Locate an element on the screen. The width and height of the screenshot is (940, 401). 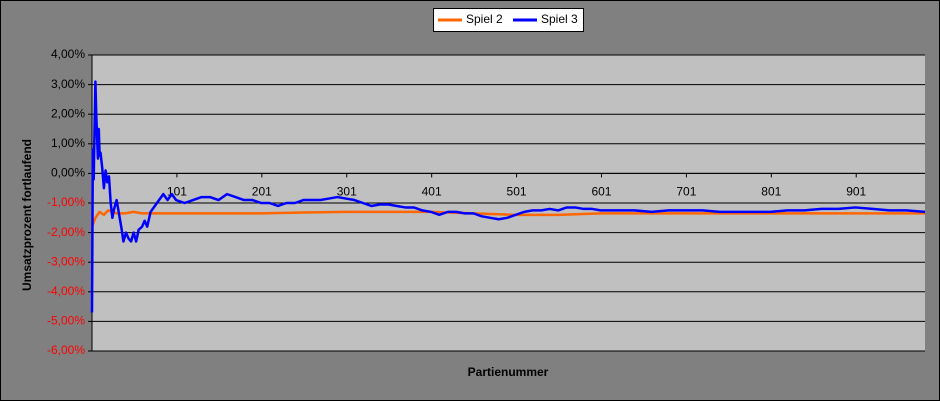
x-tick-label: 801 is located at coordinates (771, 192).